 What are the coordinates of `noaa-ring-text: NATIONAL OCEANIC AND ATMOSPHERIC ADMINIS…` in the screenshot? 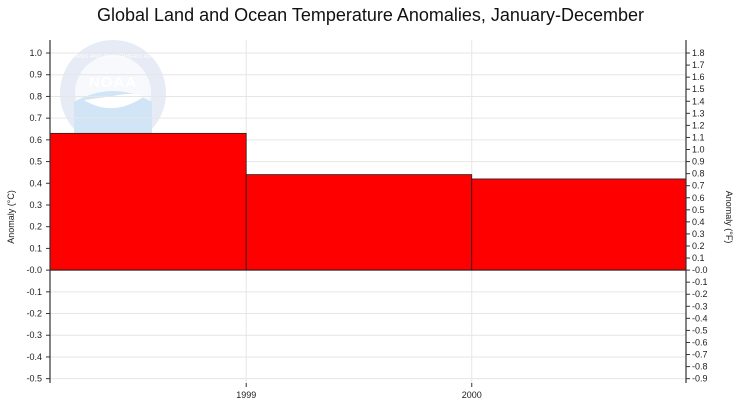 It's located at (112, 57).